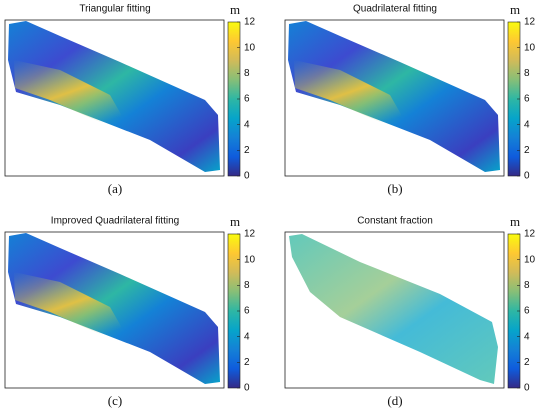 The width and height of the screenshot is (550, 415). Describe the element at coordinates (395, 221) in the screenshot. I see `panel-title: Constant fraction` at that location.